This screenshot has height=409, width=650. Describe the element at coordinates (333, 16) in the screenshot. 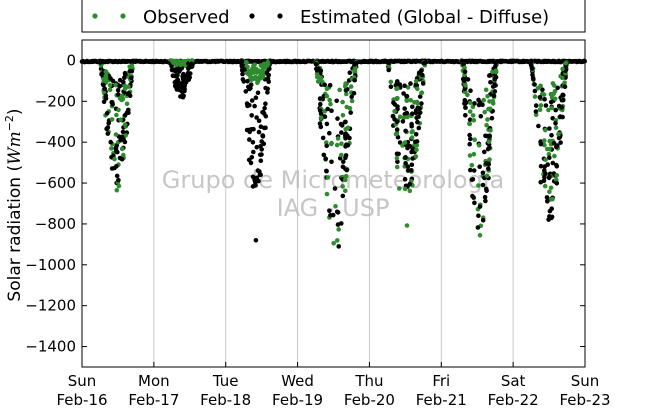

I see `legend-frame` at that location.